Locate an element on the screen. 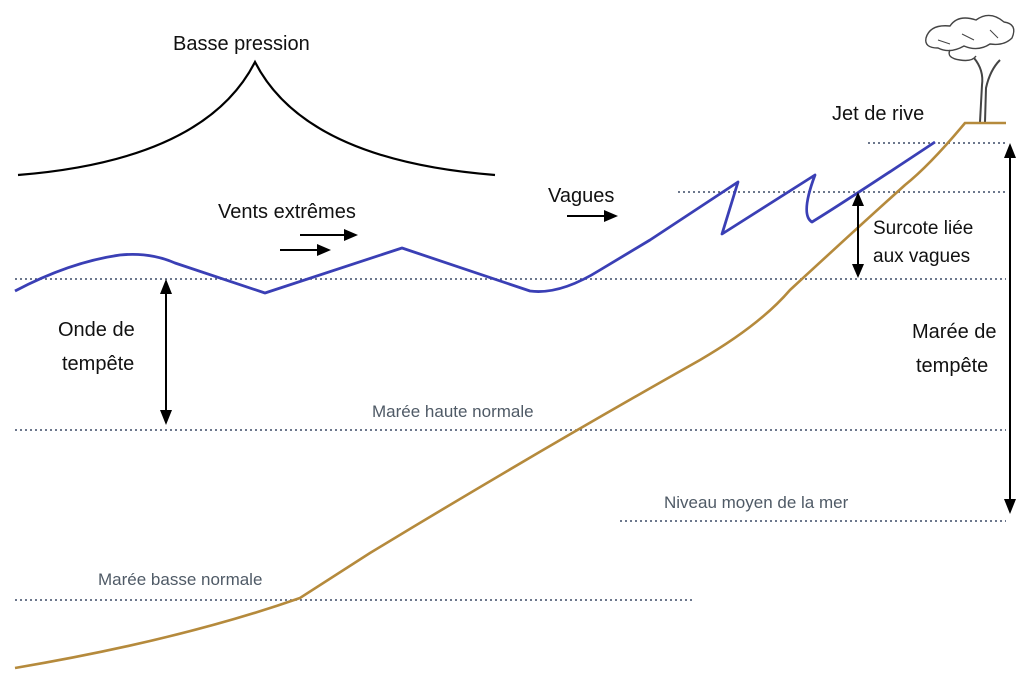 The height and width of the screenshot is (680, 1022). label-surcote-1: Surcote liée is located at coordinates (923, 228).